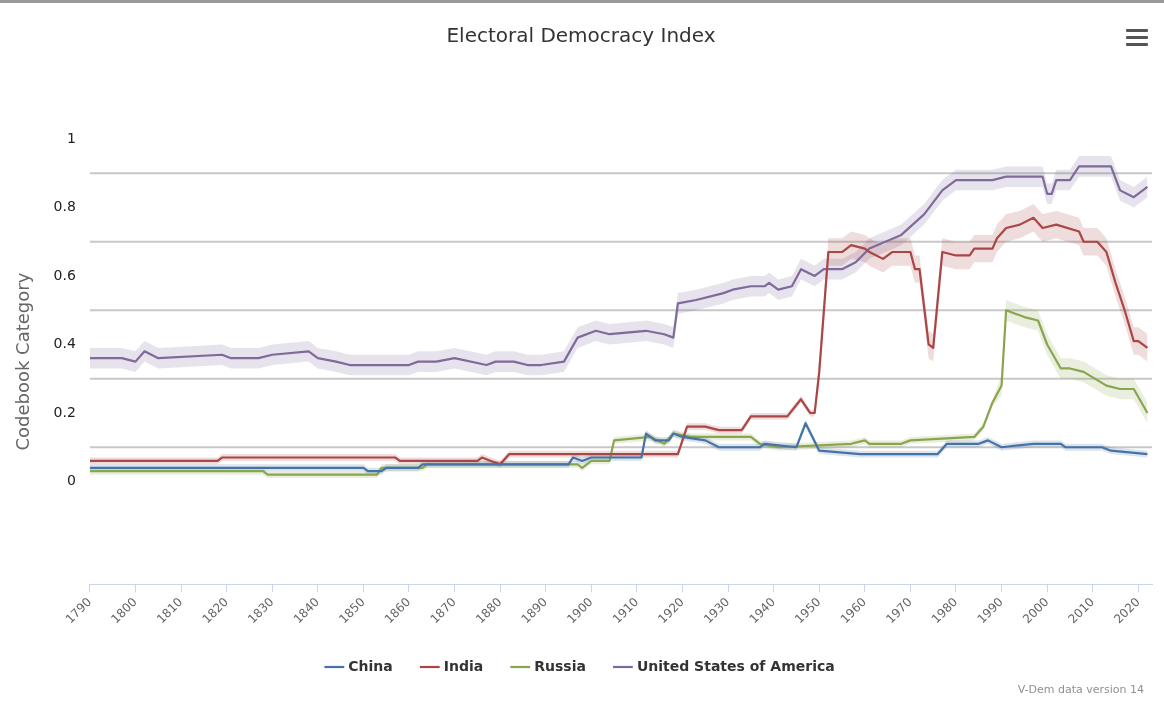 This screenshot has width=1164, height=702. What do you see at coordinates (463, 665) in the screenshot?
I see `legend-label: India` at bounding box center [463, 665].